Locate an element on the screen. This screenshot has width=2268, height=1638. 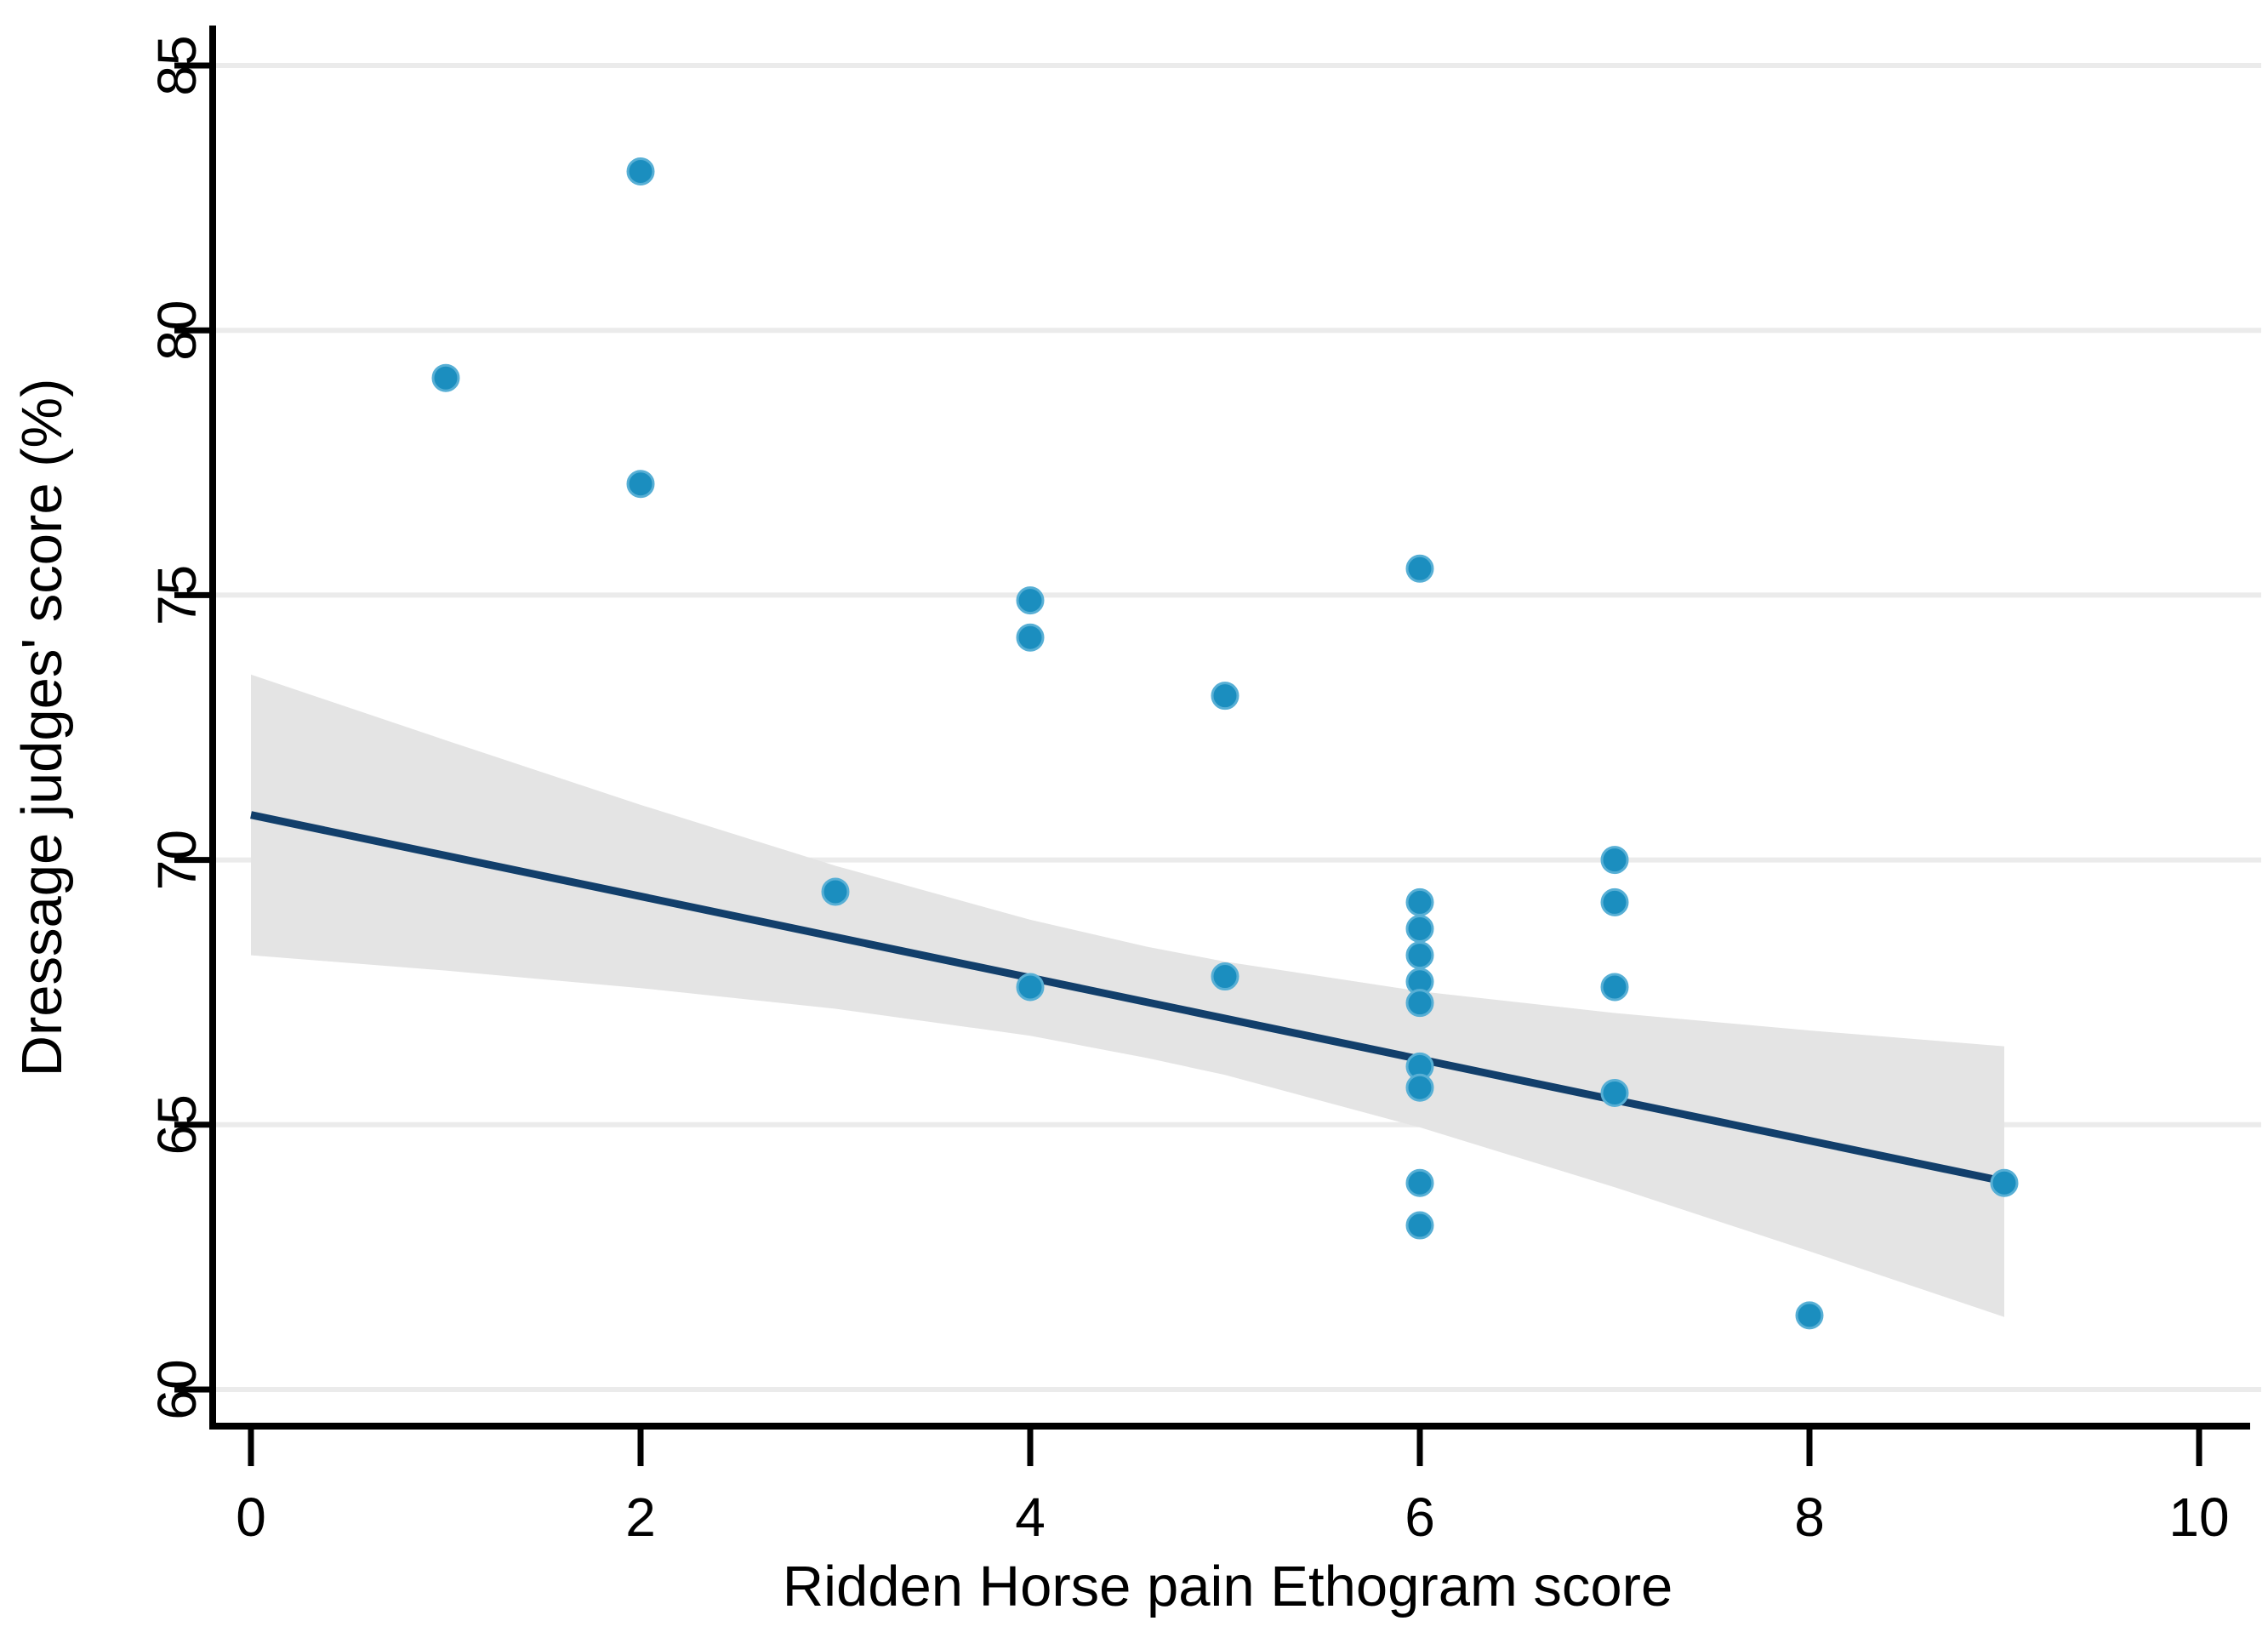
y-tick-label: 85 is located at coordinates (177, 65).